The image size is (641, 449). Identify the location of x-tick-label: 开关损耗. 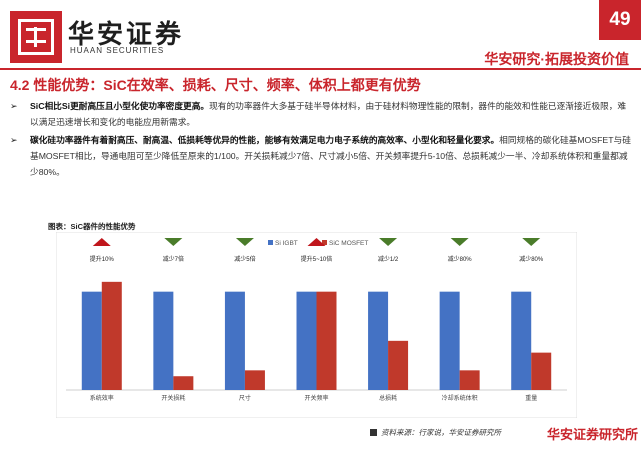
(173, 398).